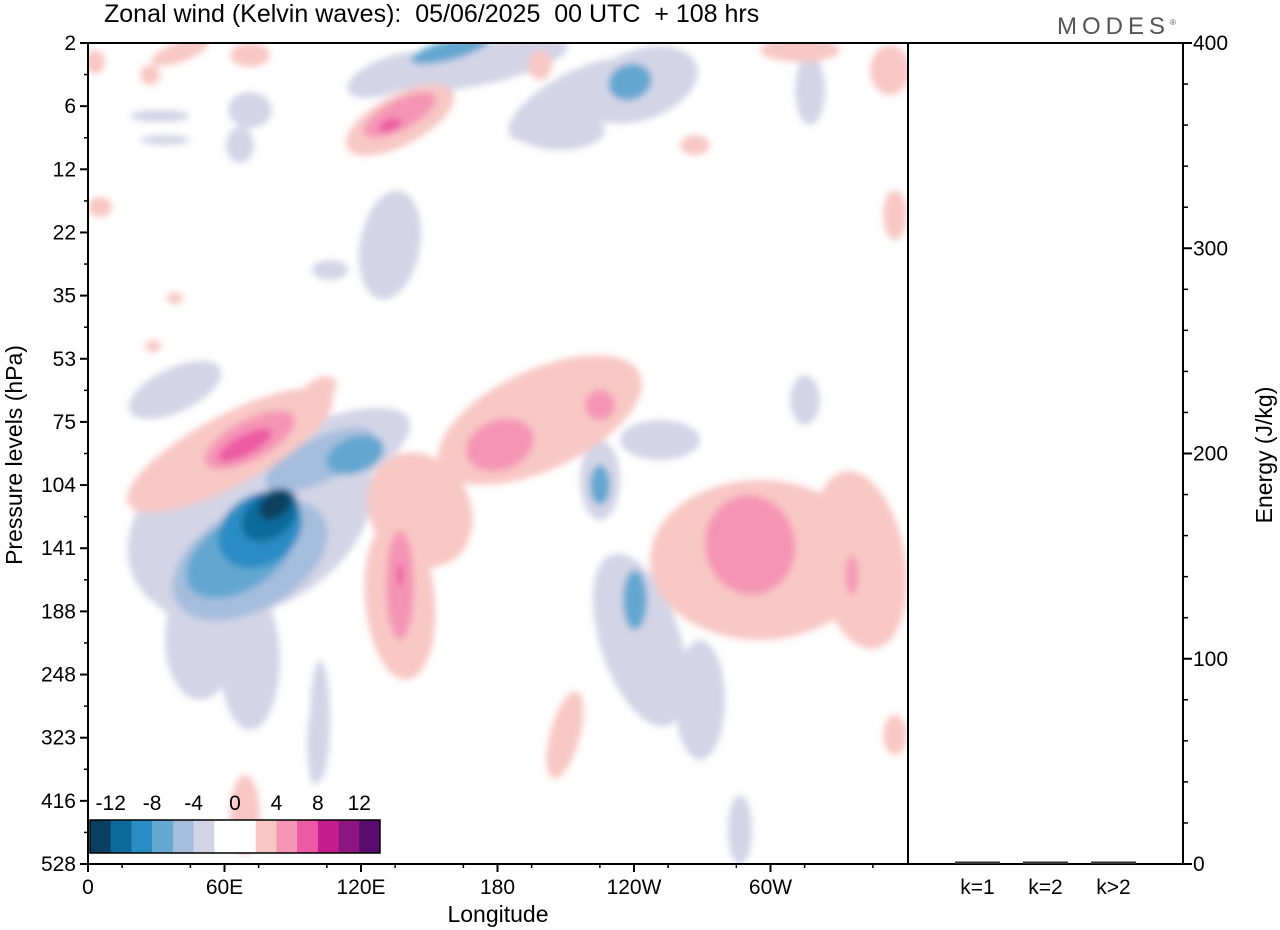 The height and width of the screenshot is (930, 1280). What do you see at coordinates (1173, 22) in the screenshot?
I see `brand-mark: ®` at bounding box center [1173, 22].